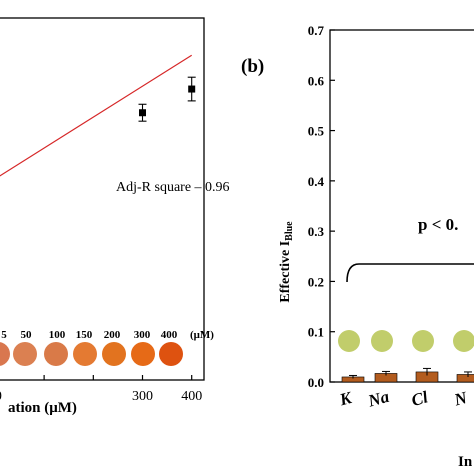  I want to click on fit-line, so click(96, 115).